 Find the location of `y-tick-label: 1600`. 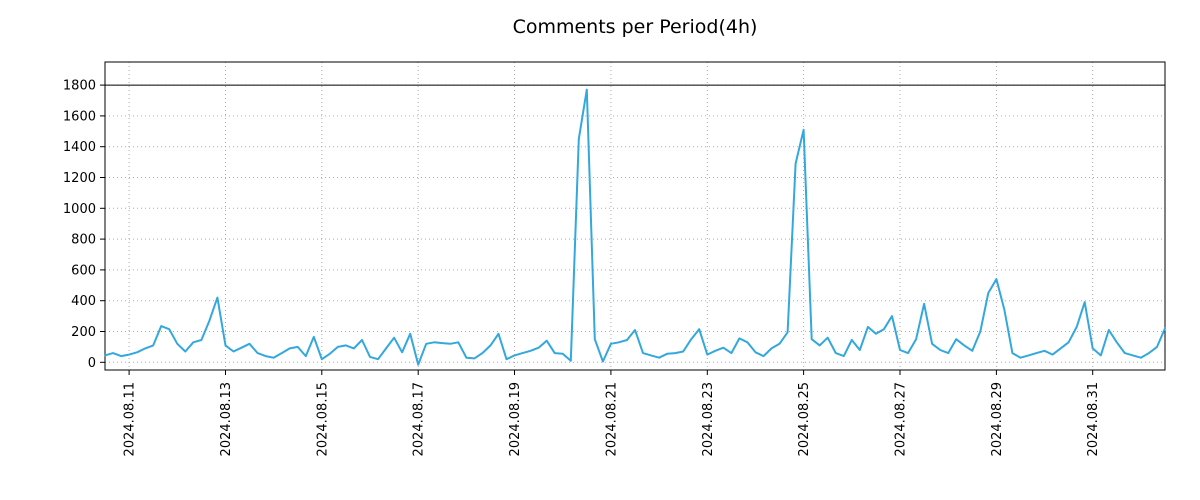

y-tick-label: 1600 is located at coordinates (79, 116).